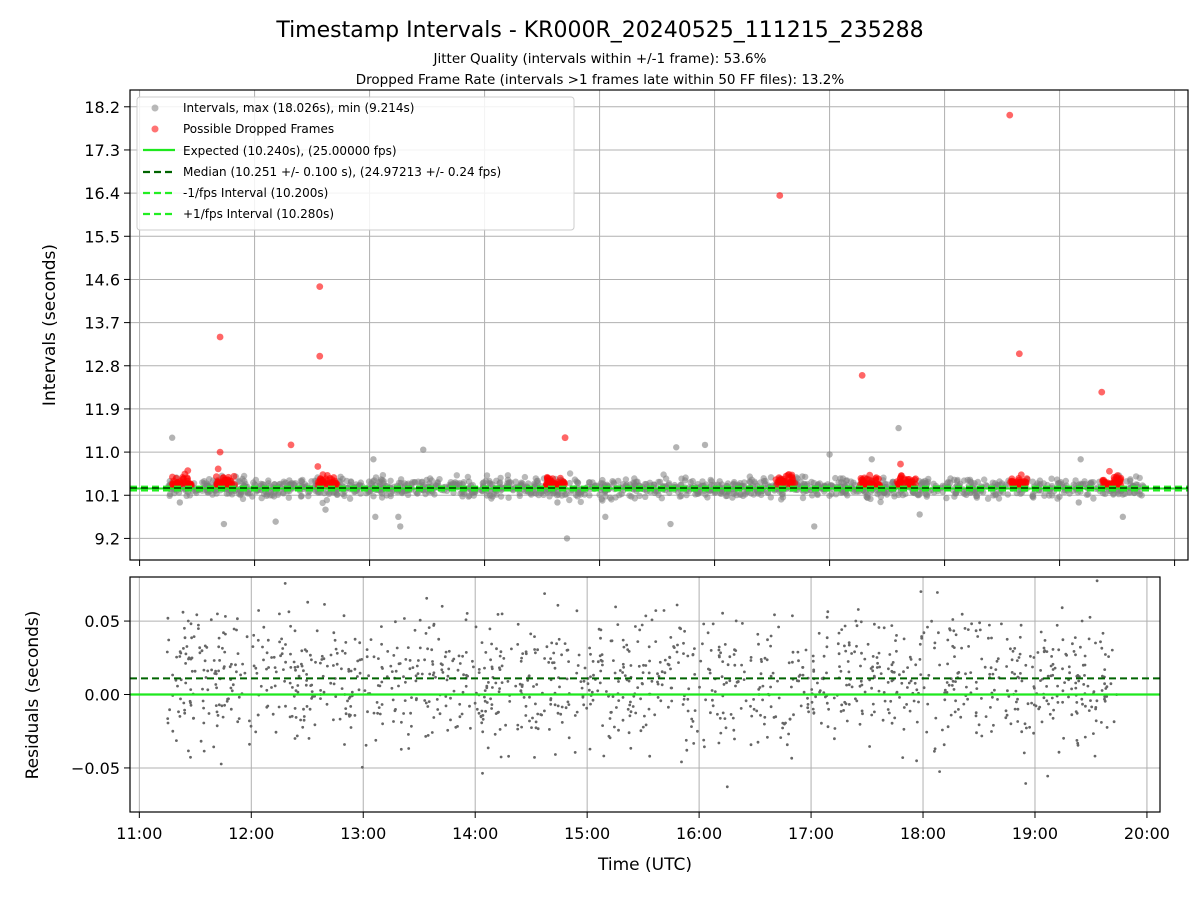 The width and height of the screenshot is (1200, 900). I want to click on x-tick-label: 19:00, so click(1035, 833).